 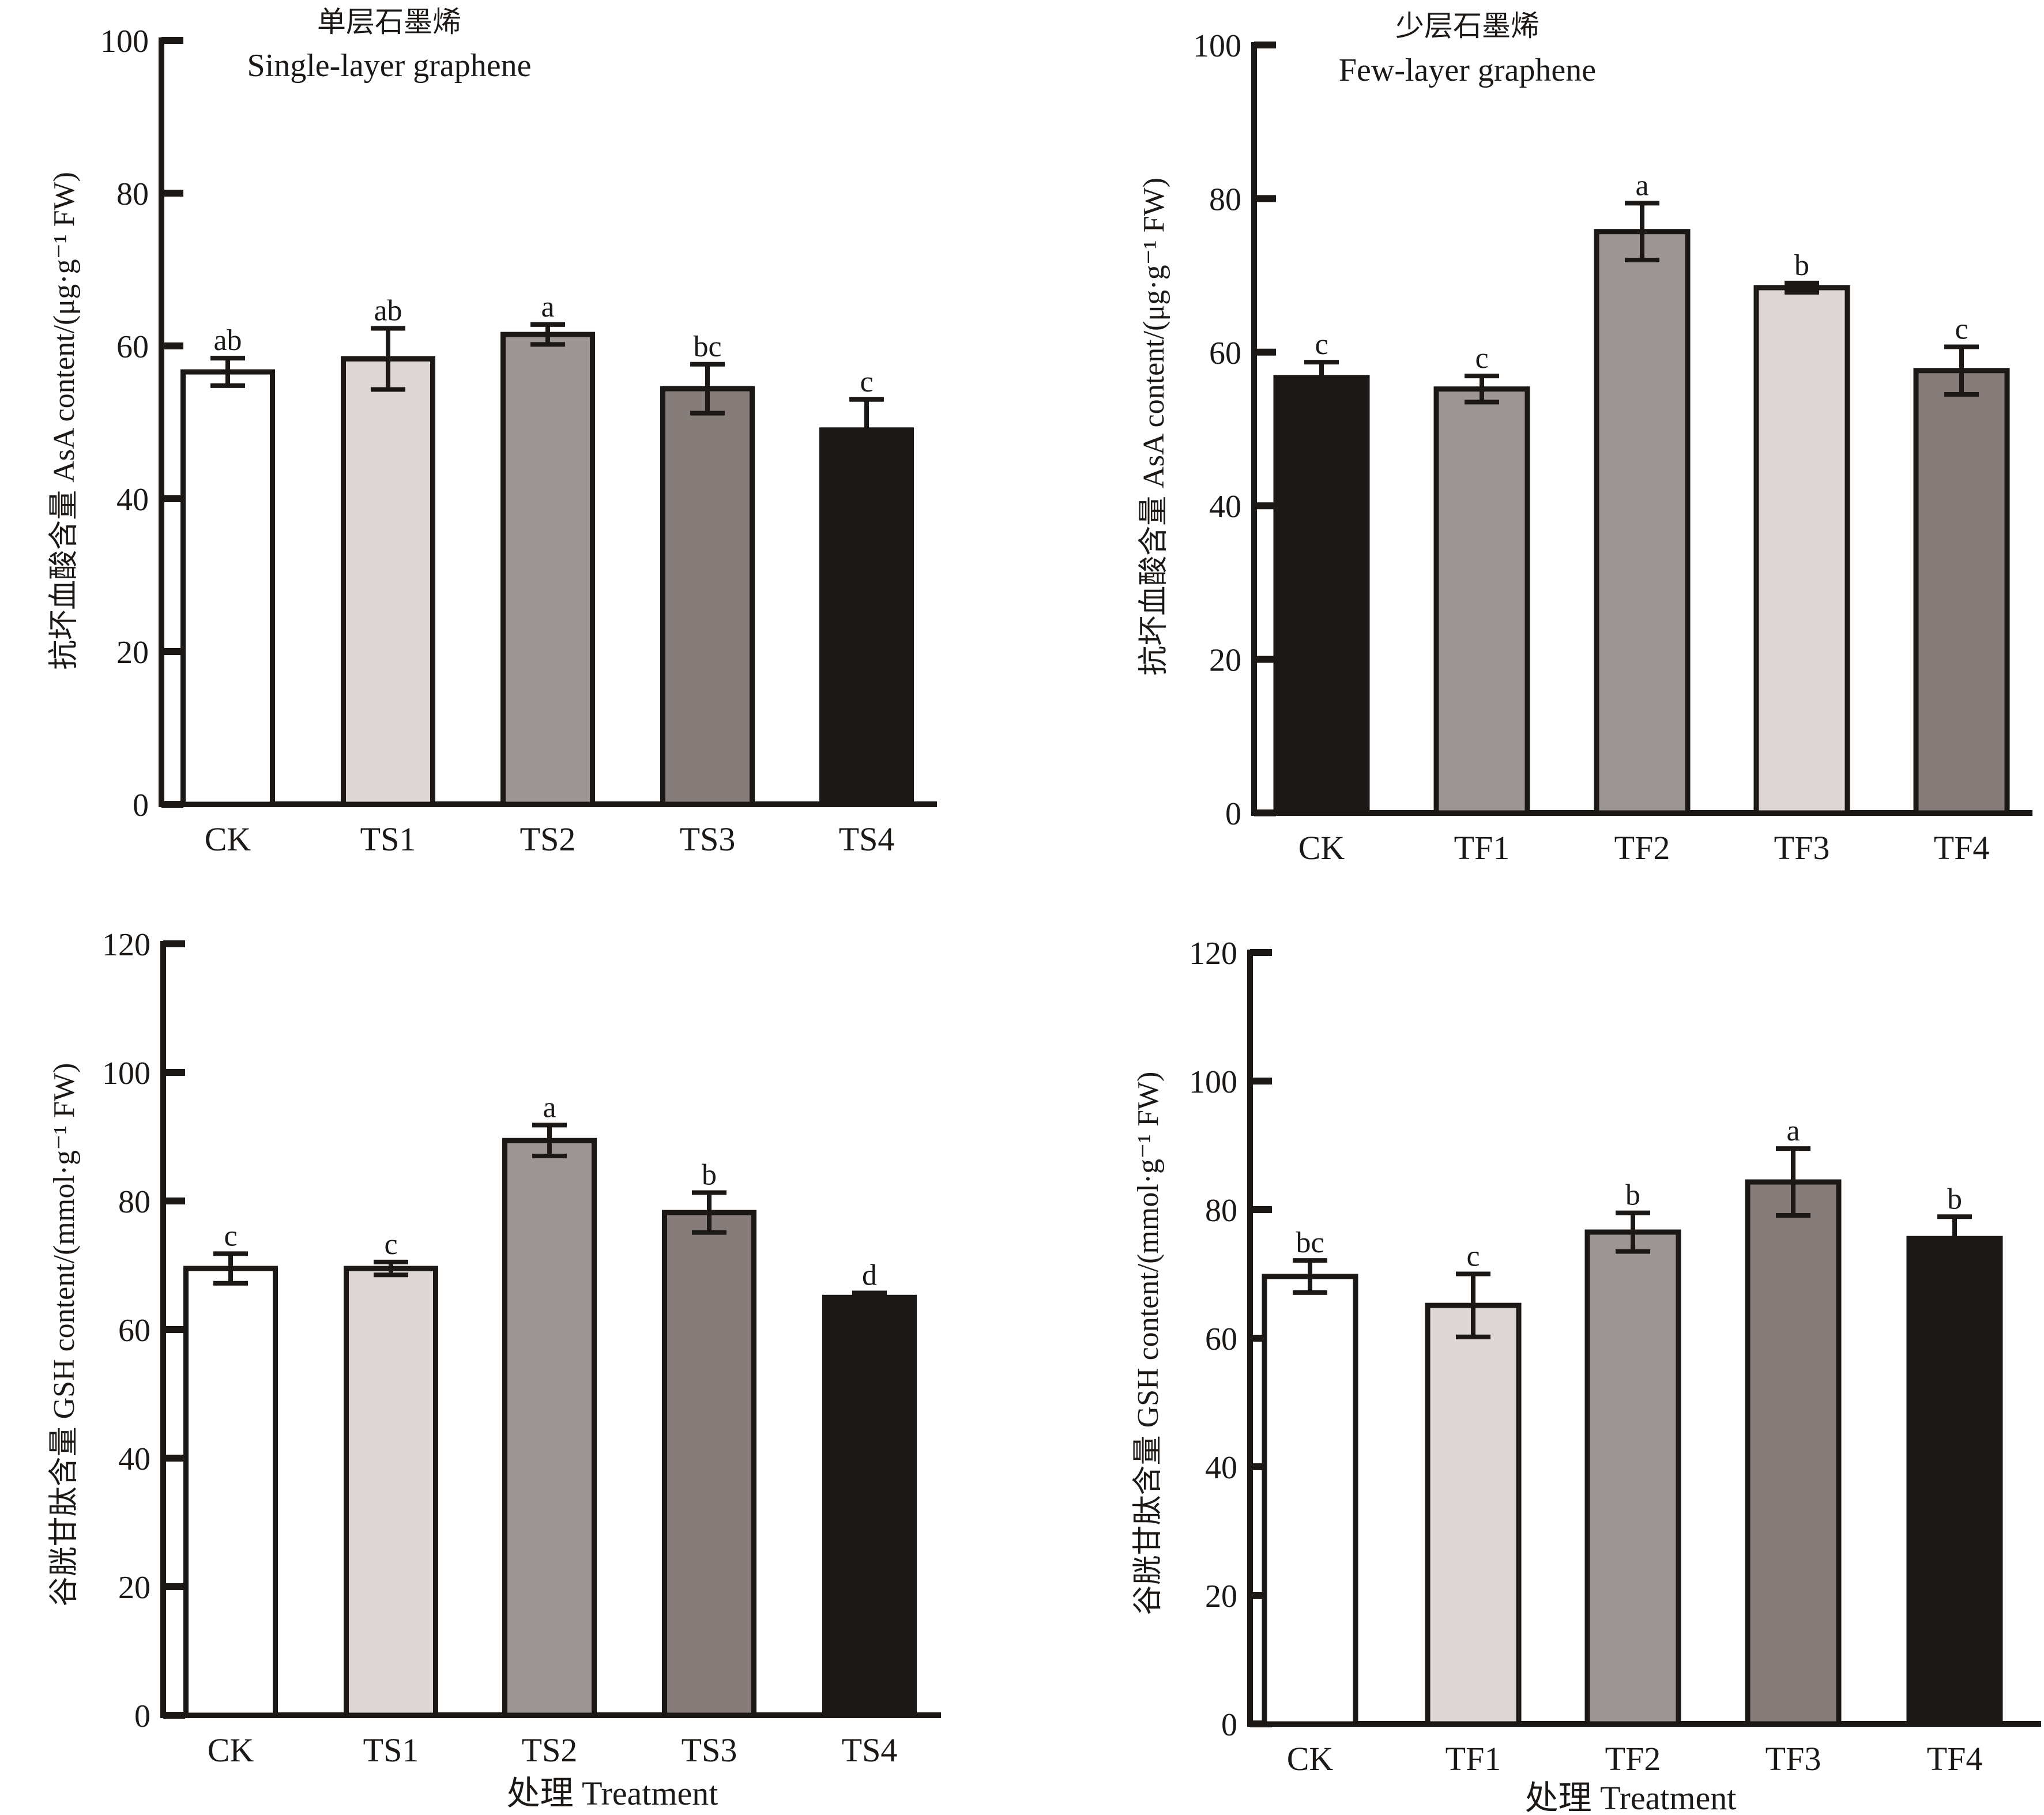 What do you see at coordinates (1793, 1759) in the screenshot?
I see `x-tick-label: TF3` at bounding box center [1793, 1759].